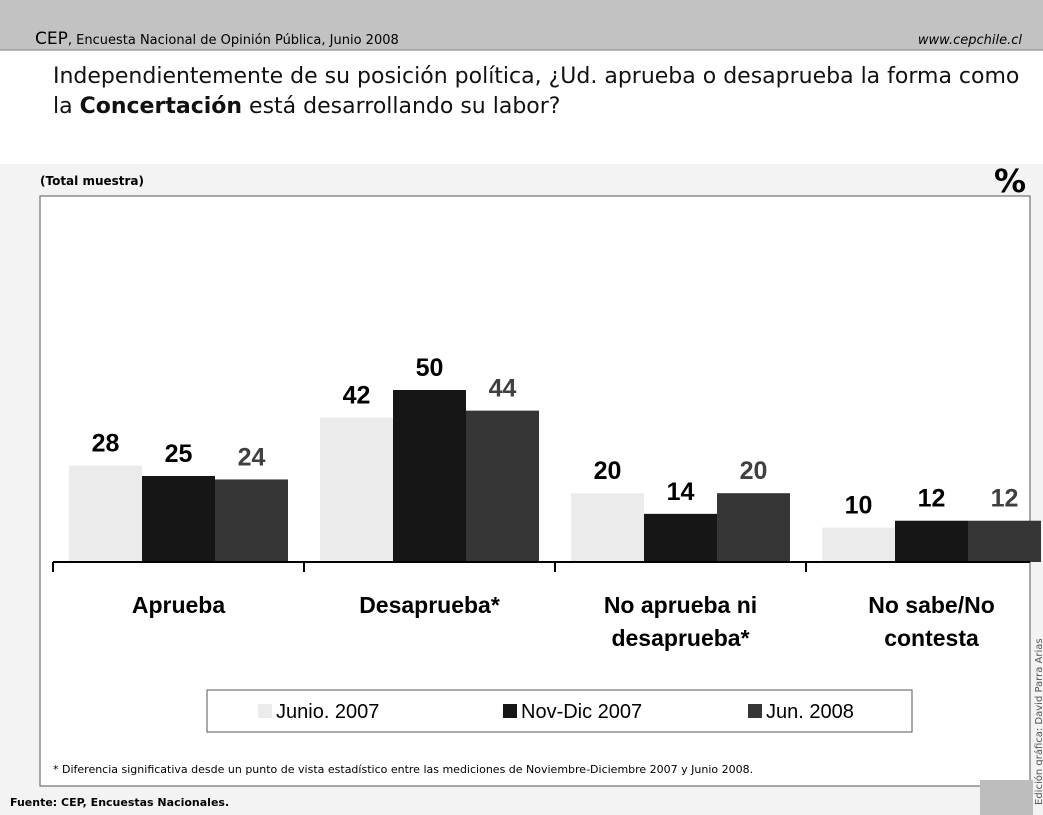 Image resolution: width=1043 pixels, height=815 pixels. Describe the element at coordinates (327, 712) in the screenshot. I see `legend-label: Junio. 2007` at that location.